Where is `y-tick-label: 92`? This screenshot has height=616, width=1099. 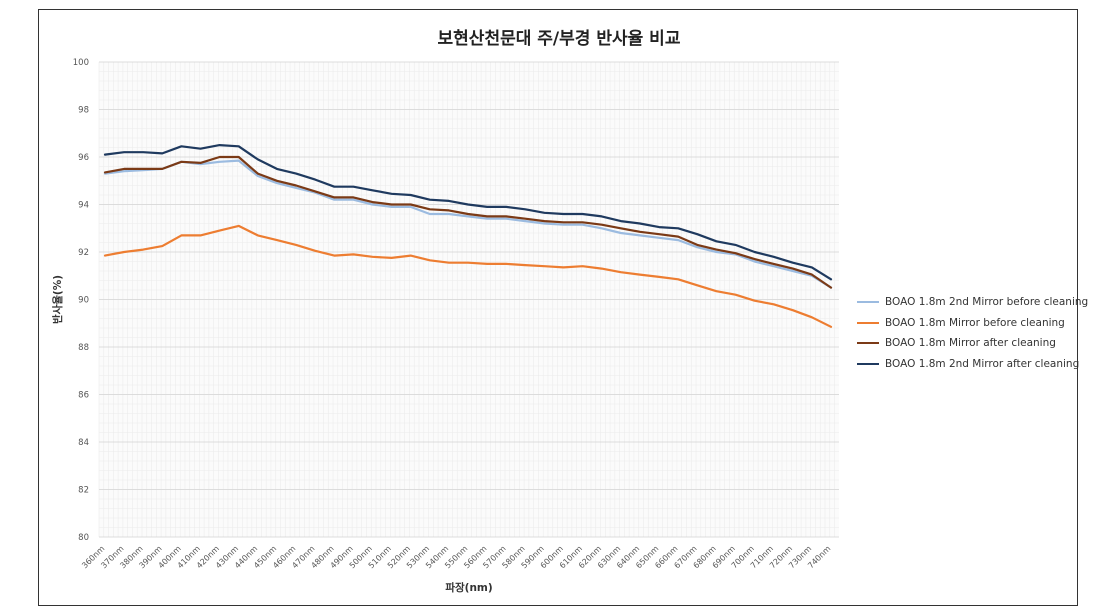
y-tick-label: 92 is located at coordinates (83, 253).